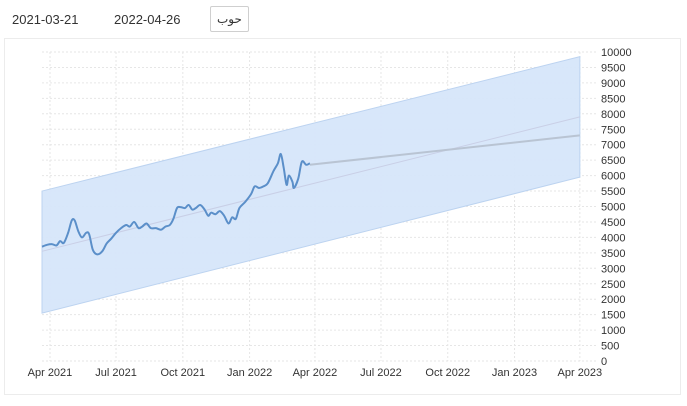 The width and height of the screenshot is (687, 406). I want to click on x-tick-label: Apr 2023, so click(580, 373).